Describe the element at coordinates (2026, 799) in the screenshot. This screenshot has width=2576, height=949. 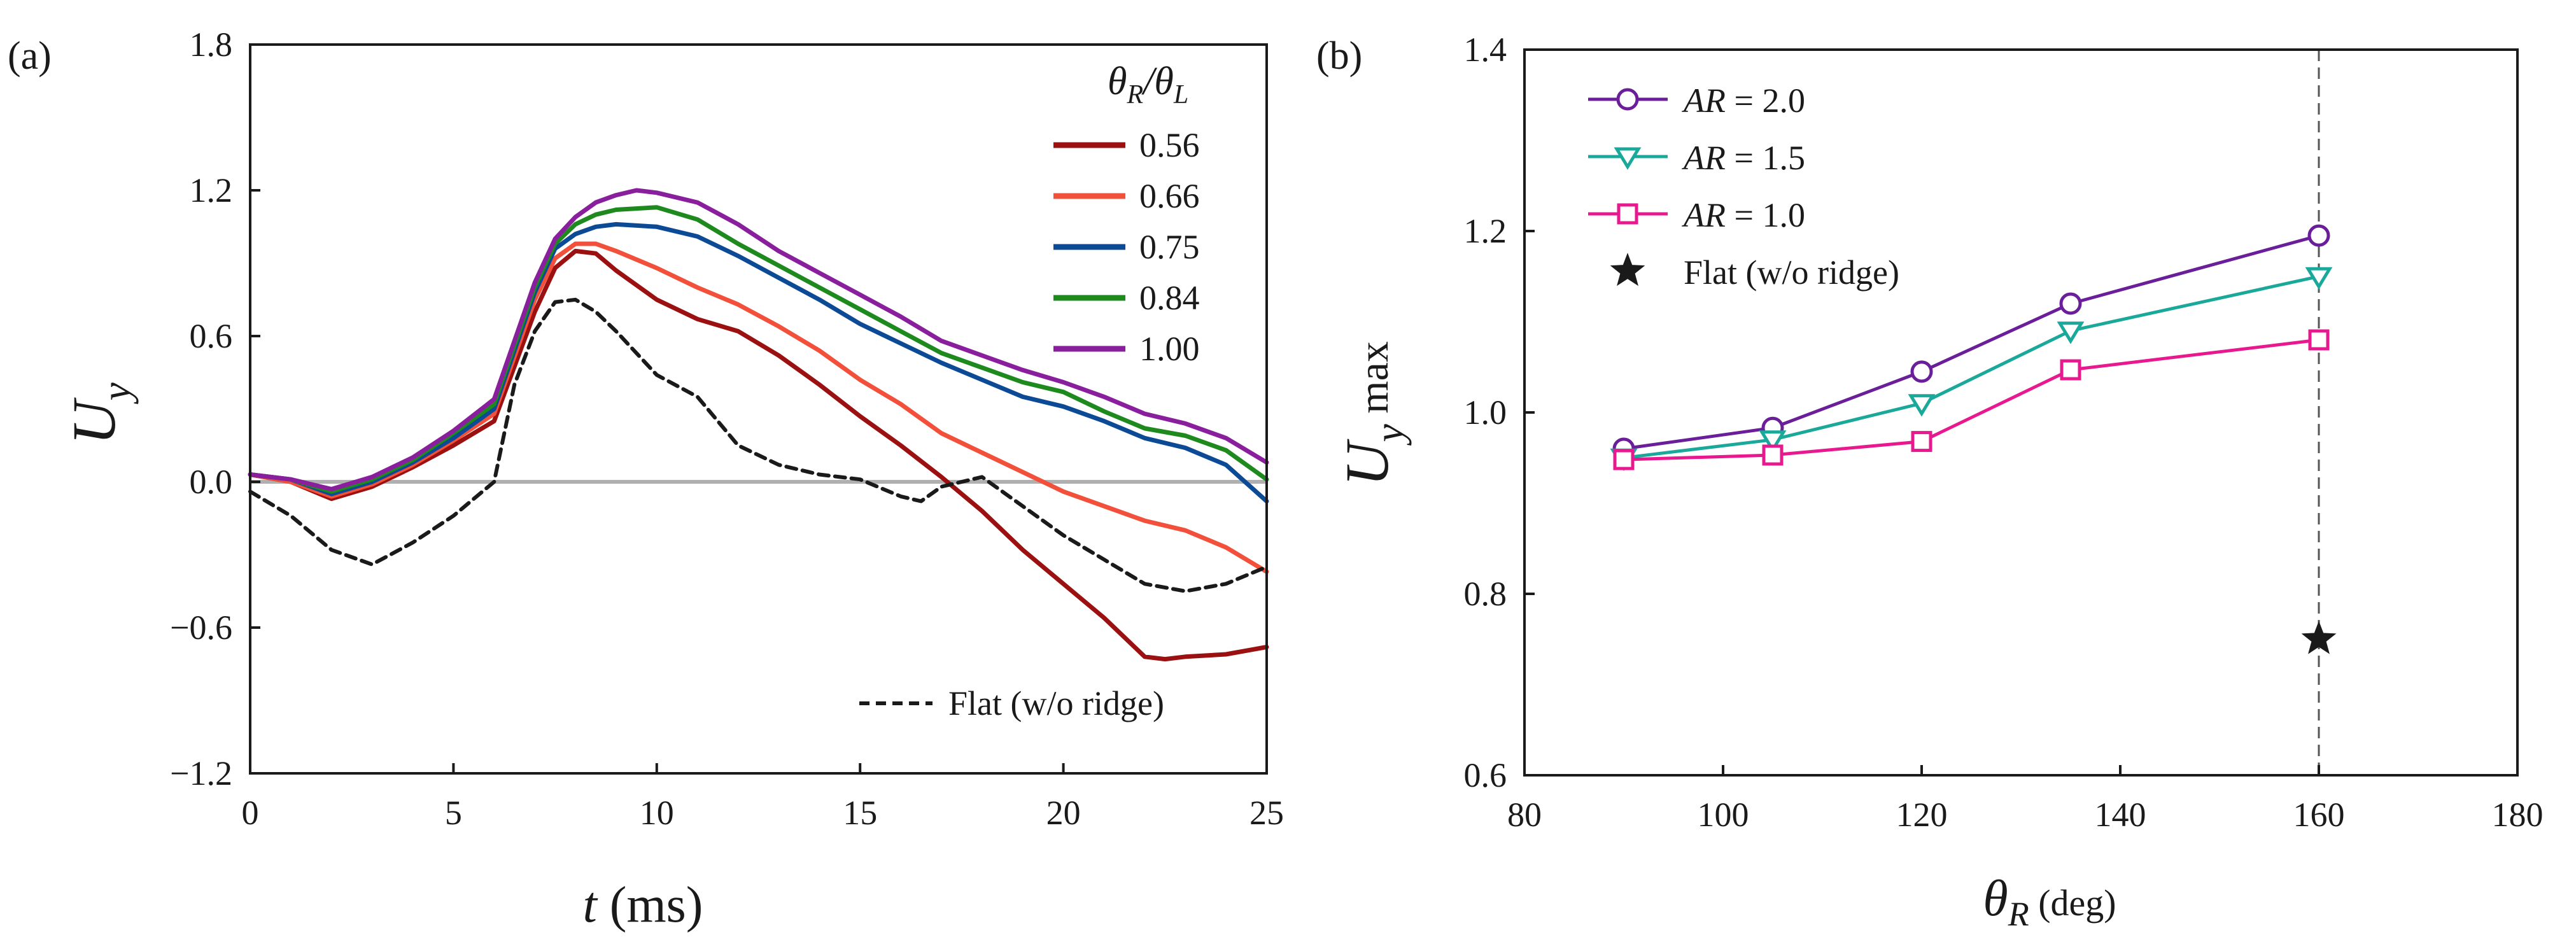
I see `panel-b-x-ticks: 80 100 120 140 160 180` at that location.